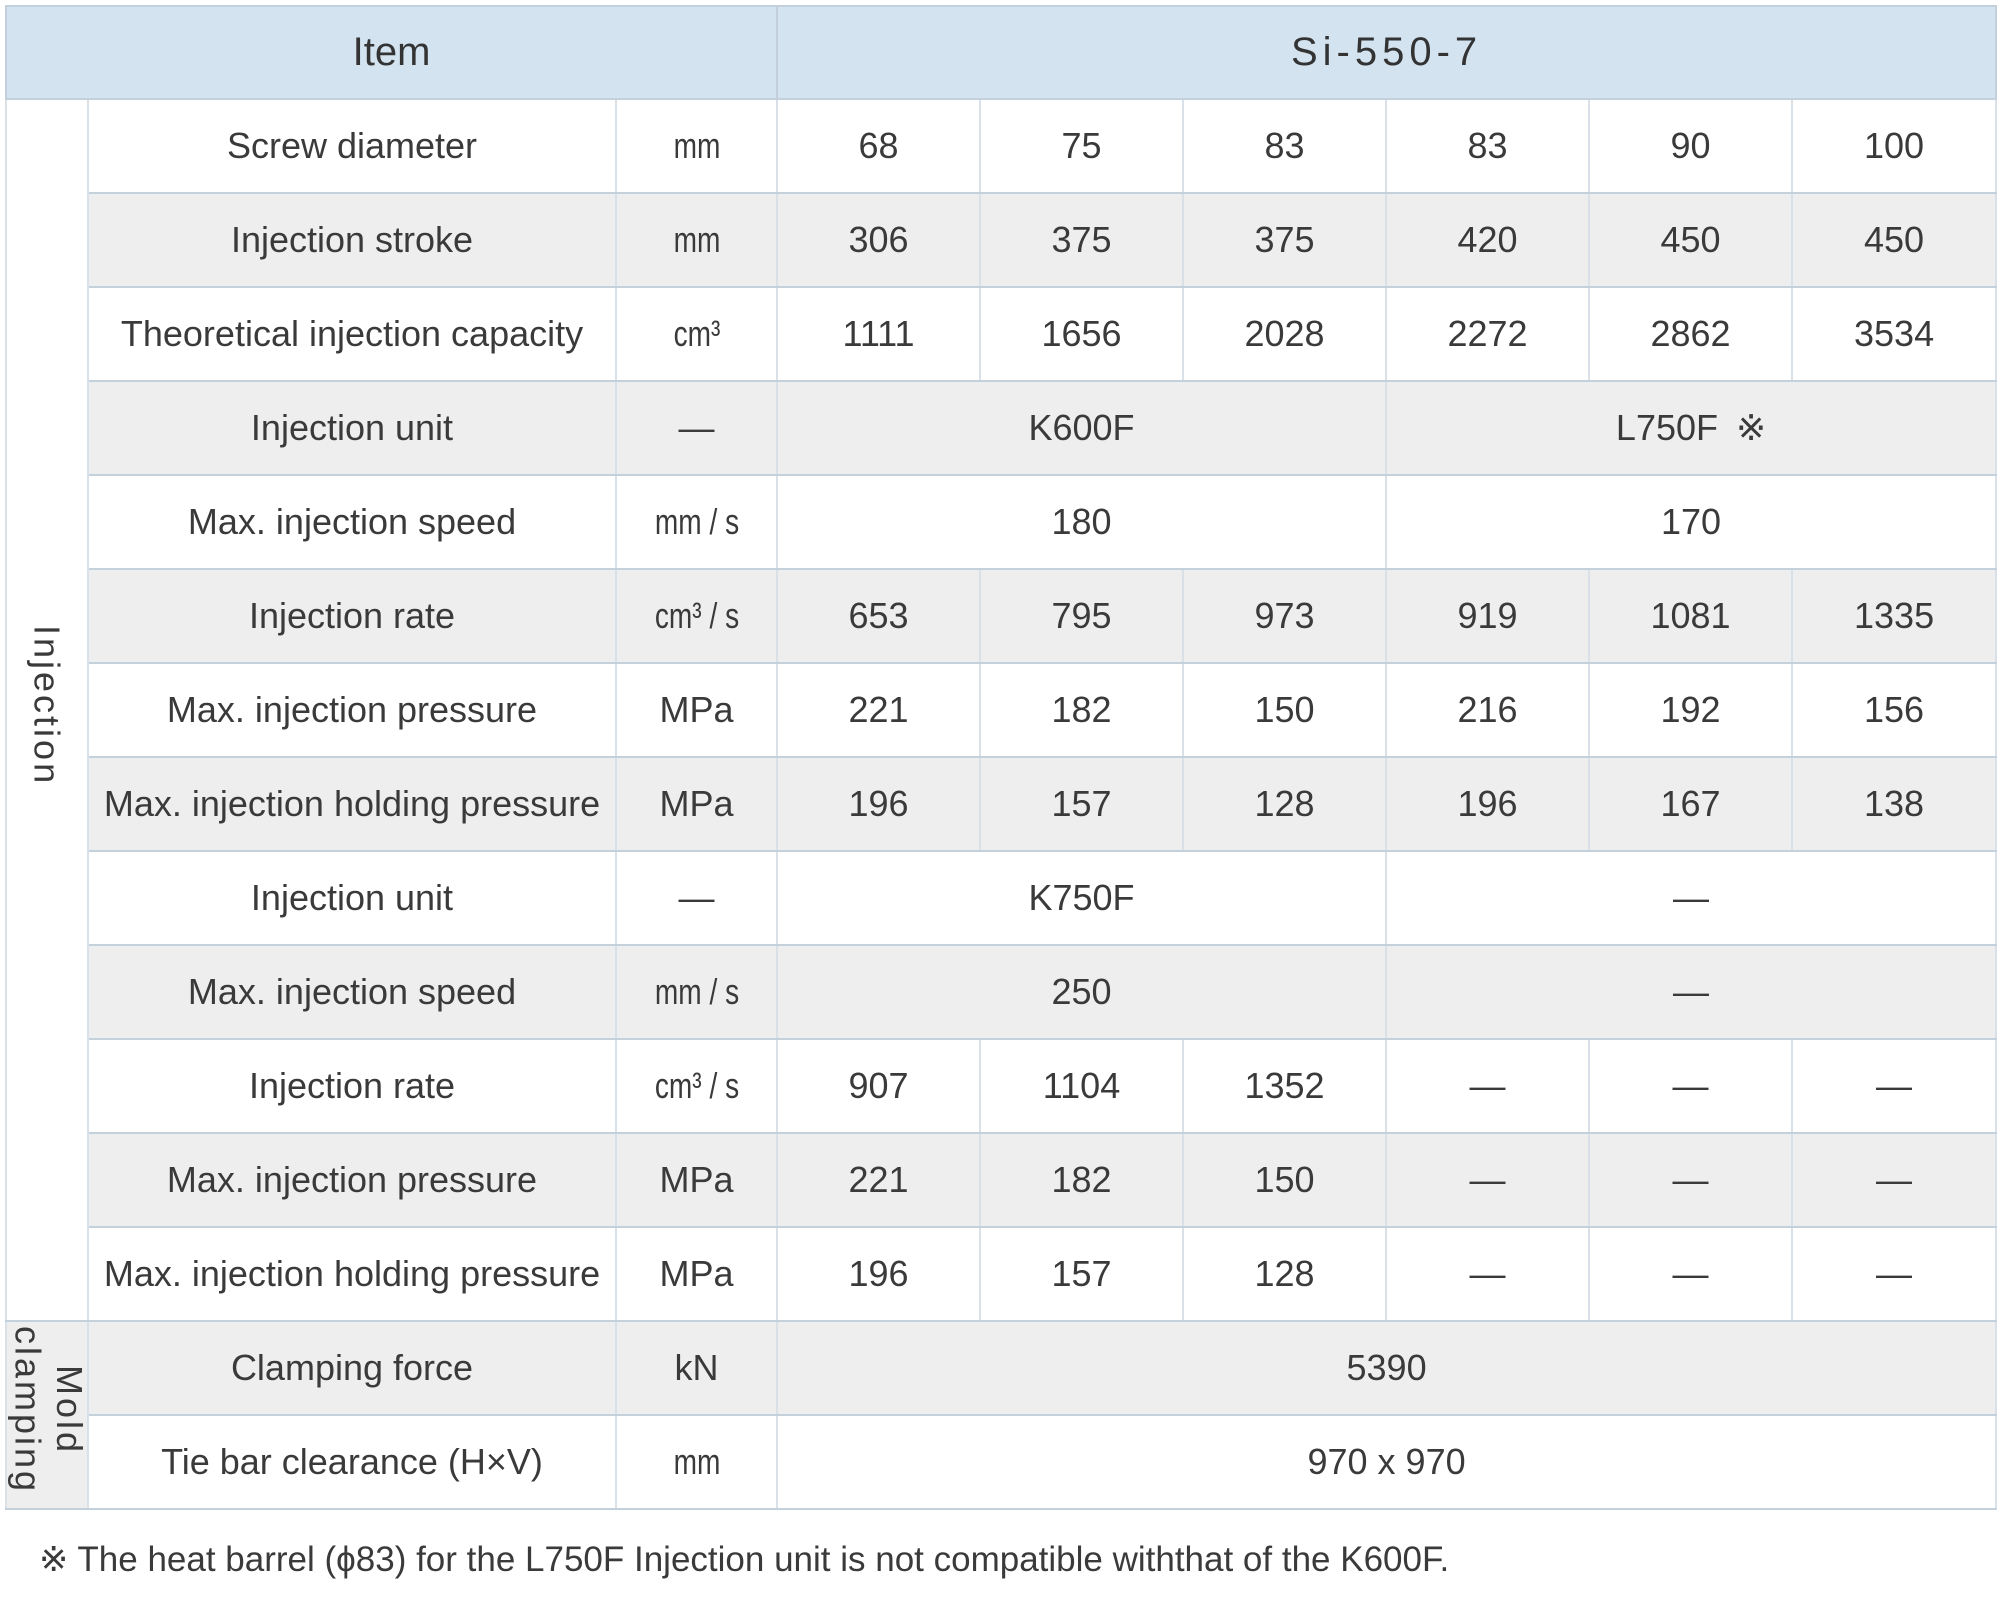 This screenshot has width=2000, height=1620. I want to click on value-cell: 2028, so click(1285, 334).